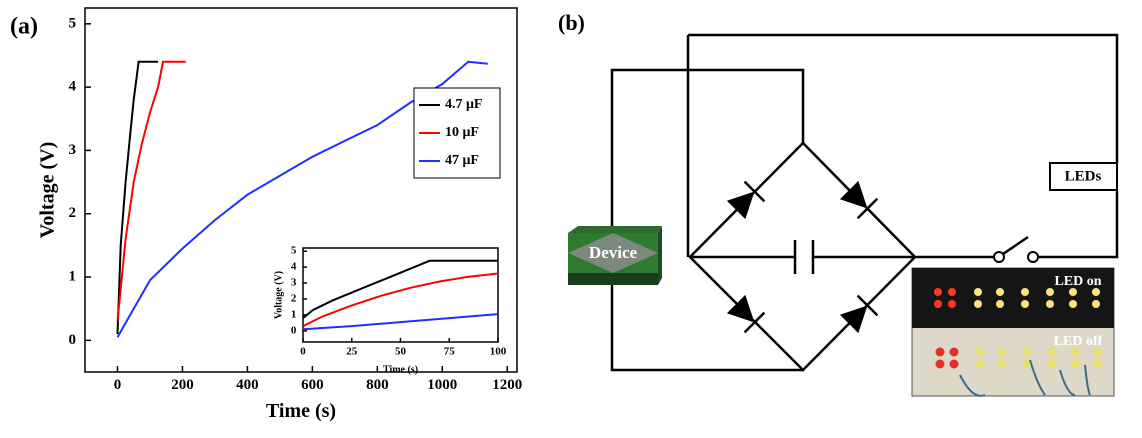 Image resolution: width=1142 pixels, height=438 pixels. I want to click on panel-label: (a), so click(24, 27).